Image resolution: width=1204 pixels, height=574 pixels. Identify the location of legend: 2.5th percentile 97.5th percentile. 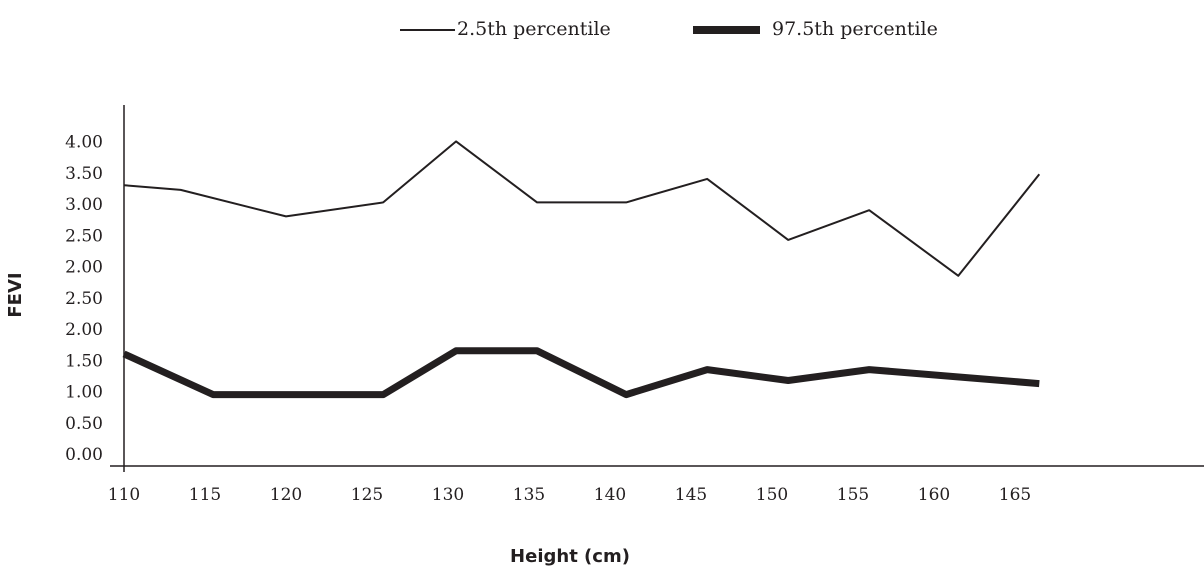
(669, 29).